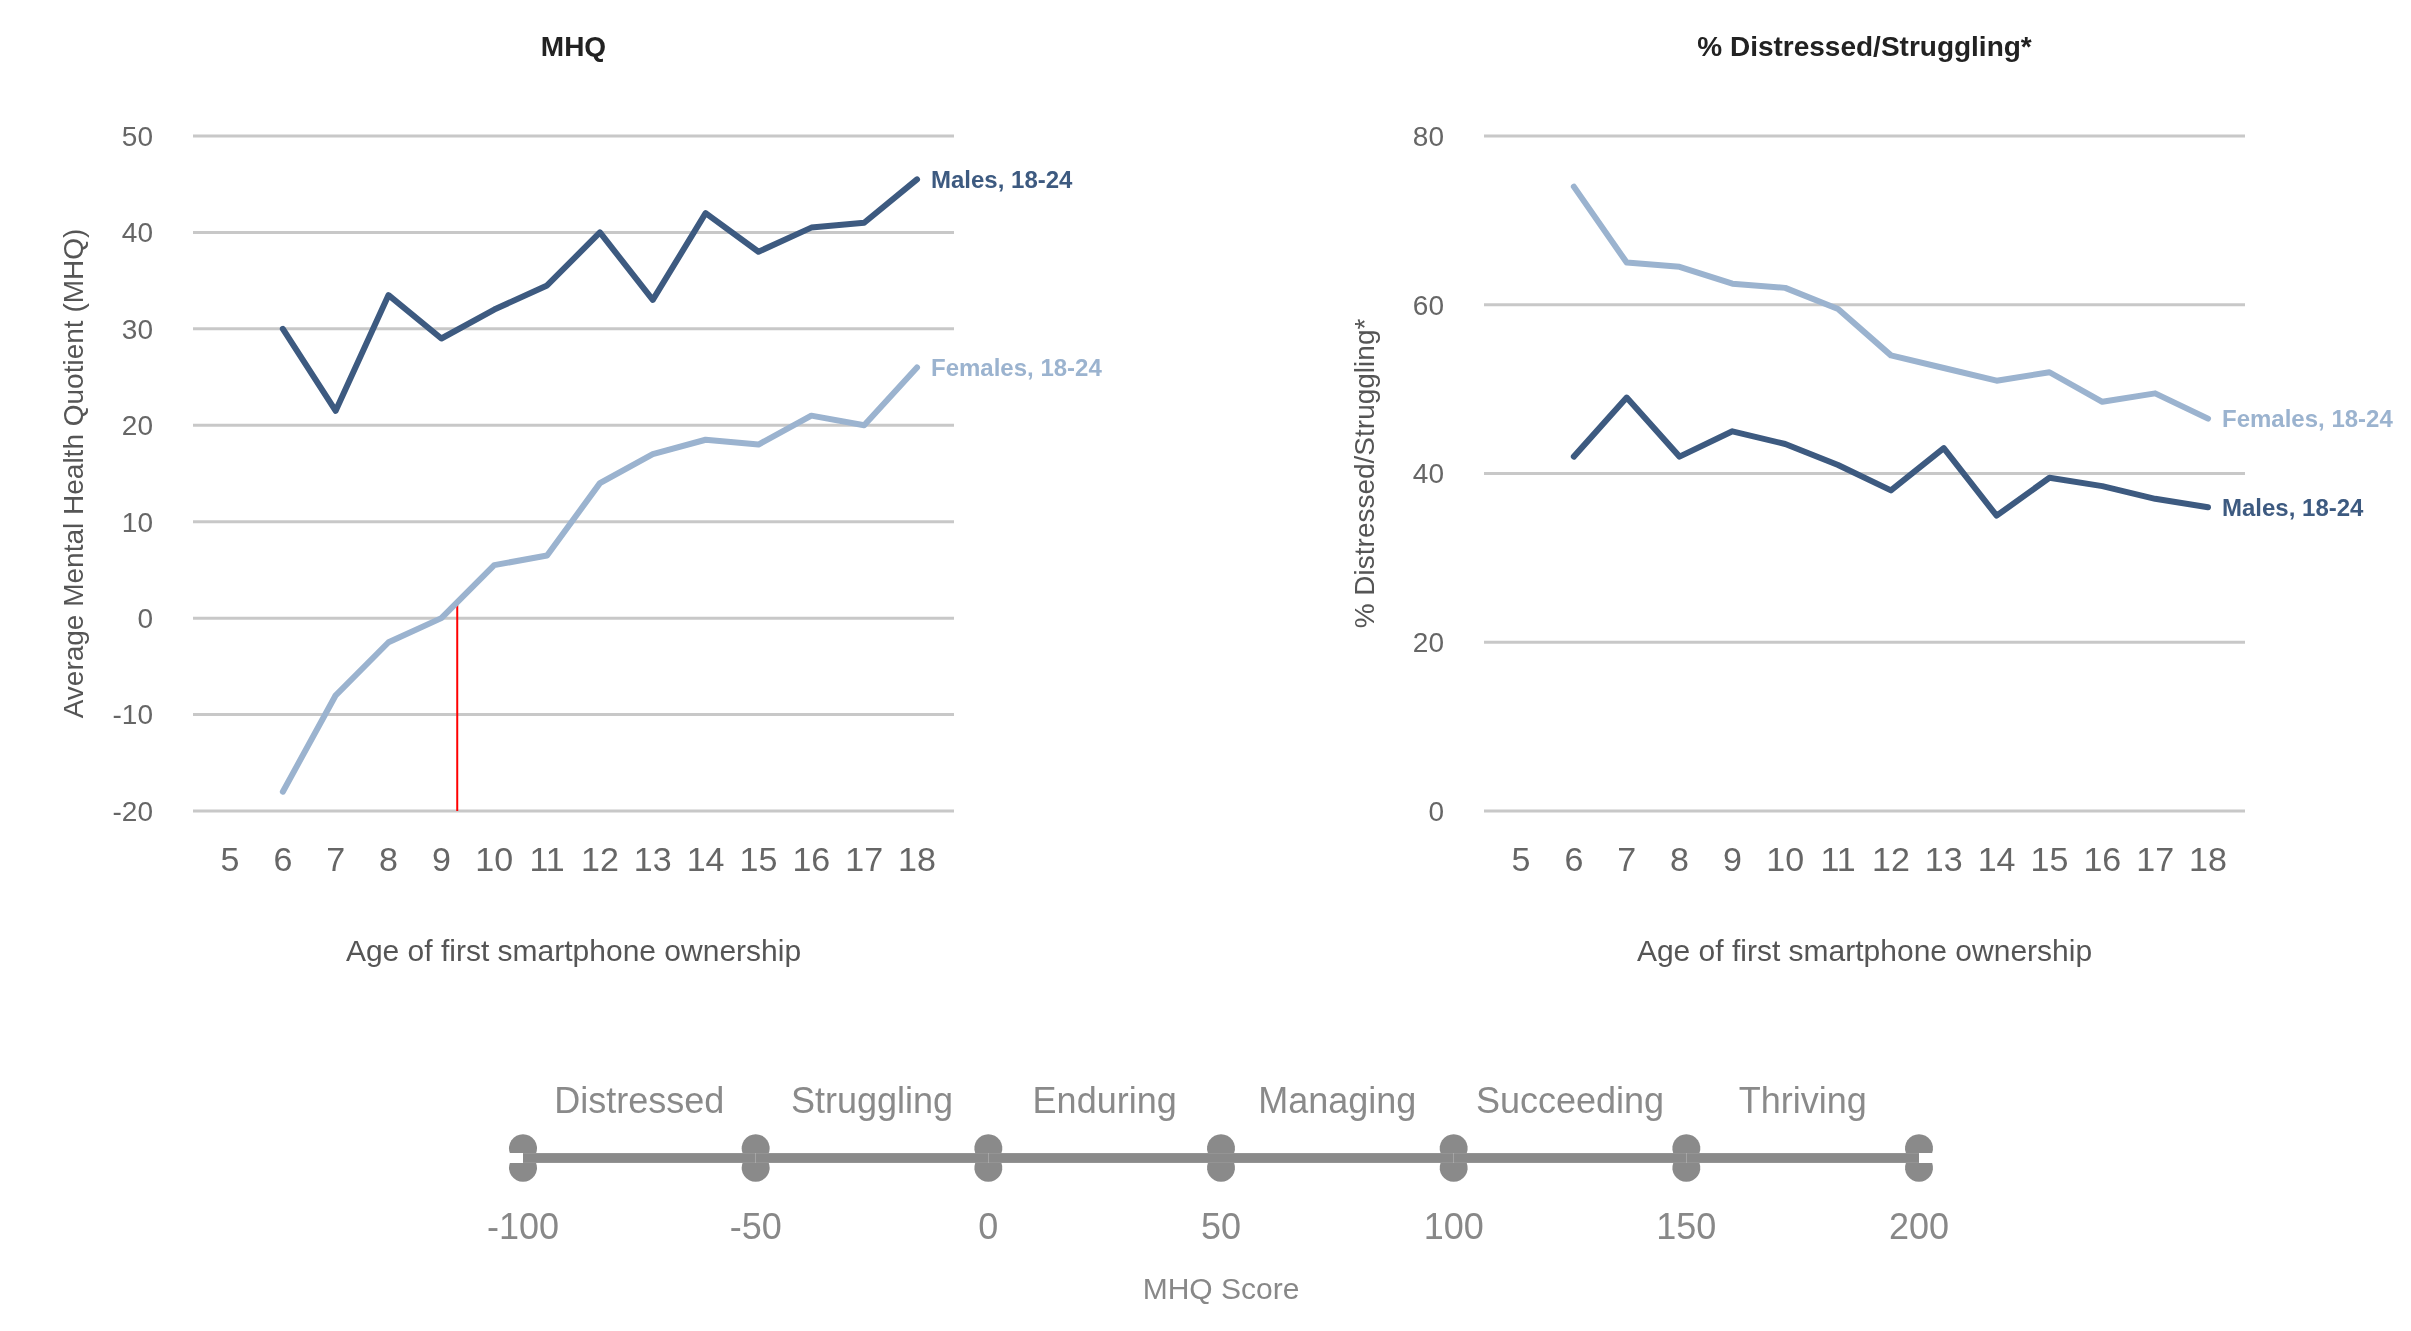 Image resolution: width=2411 pixels, height=1331 pixels. Describe the element at coordinates (73, 473) in the screenshot. I see `y-axis-title: Average Mental Health Quotient (MHQ)` at that location.